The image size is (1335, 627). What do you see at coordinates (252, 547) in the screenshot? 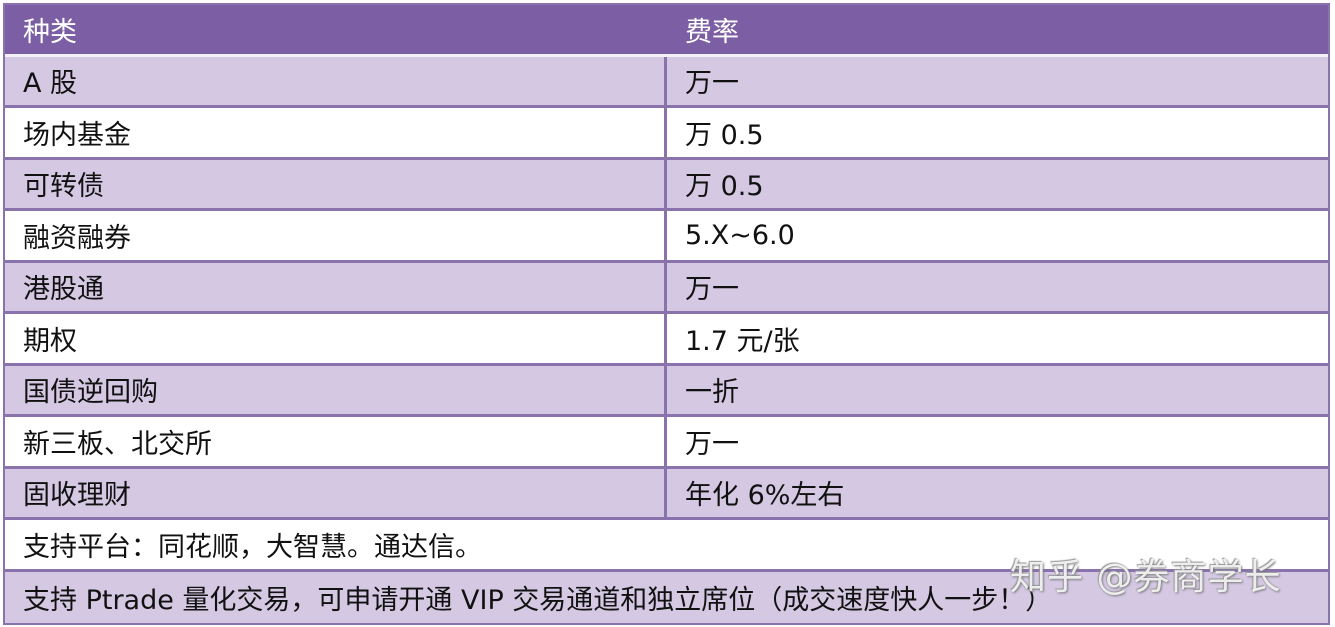
I see `note-platforms: 支持平台：同花顺，大智慧。通达信。` at bounding box center [252, 547].